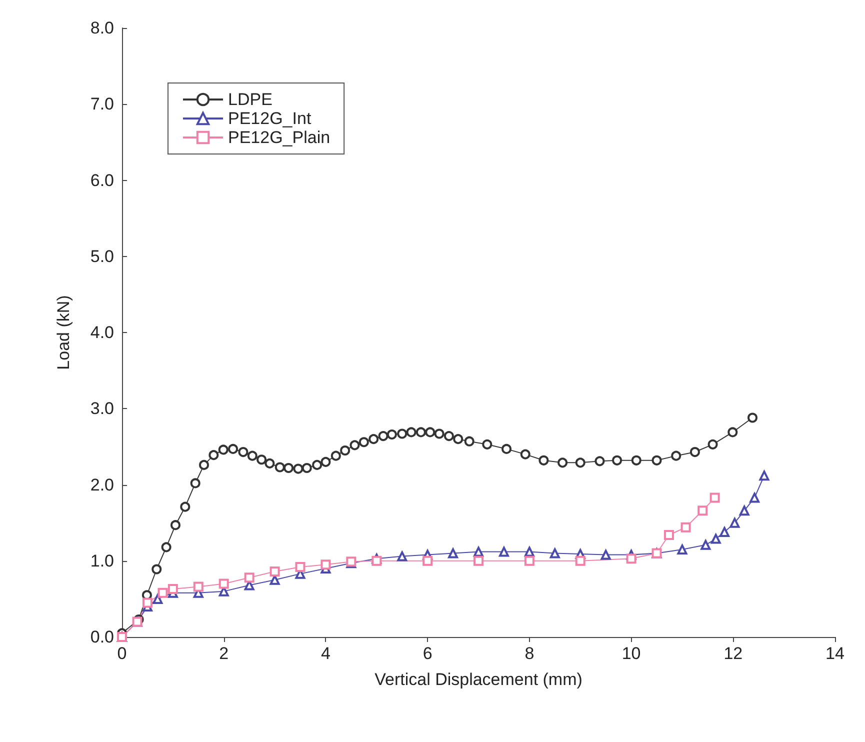 The width and height of the screenshot is (865, 742). Describe the element at coordinates (102, 484) in the screenshot. I see `y-tick-label: 2.0` at that location.